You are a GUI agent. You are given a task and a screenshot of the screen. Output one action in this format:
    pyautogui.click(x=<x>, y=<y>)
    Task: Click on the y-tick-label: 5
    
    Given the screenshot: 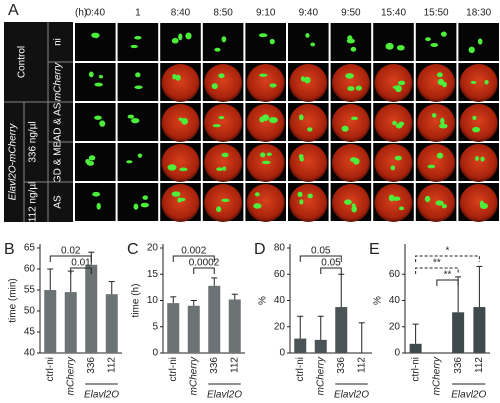 What is the action you would take?
    pyautogui.click(x=155, y=326)
    